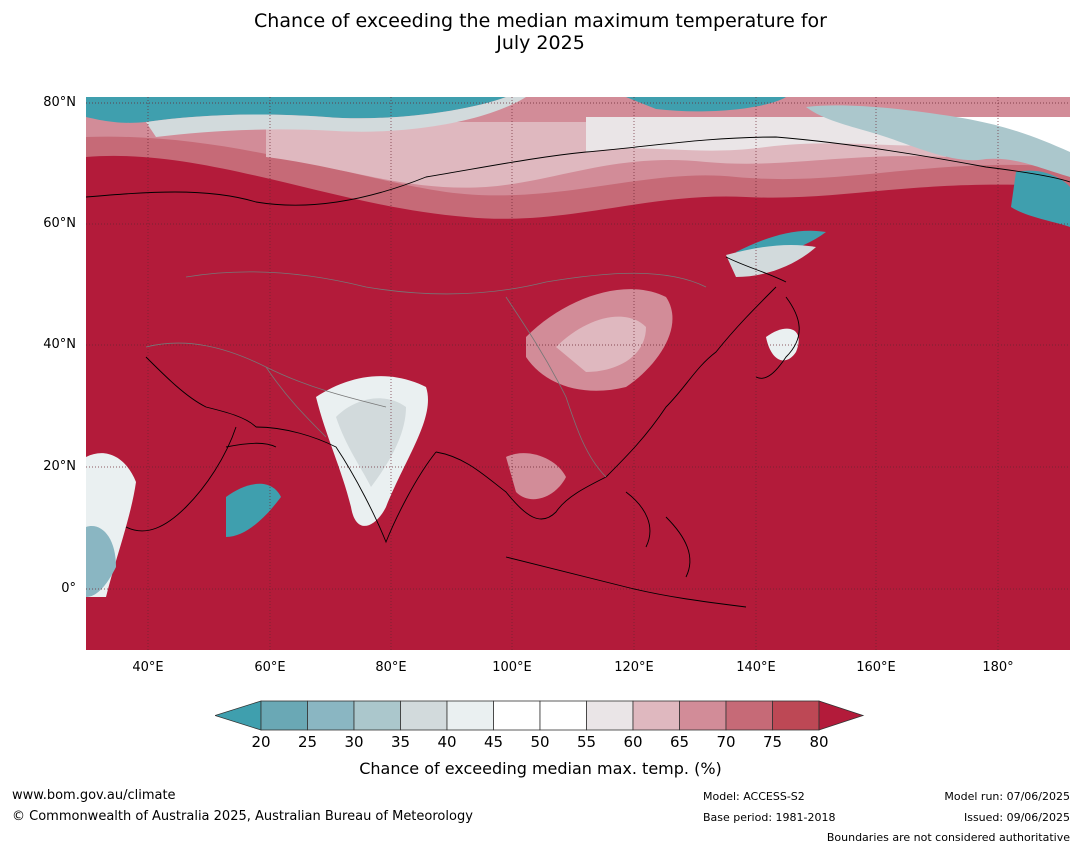  What do you see at coordinates (400, 742) in the screenshot?
I see `colorbar-tick-label: 35` at bounding box center [400, 742].